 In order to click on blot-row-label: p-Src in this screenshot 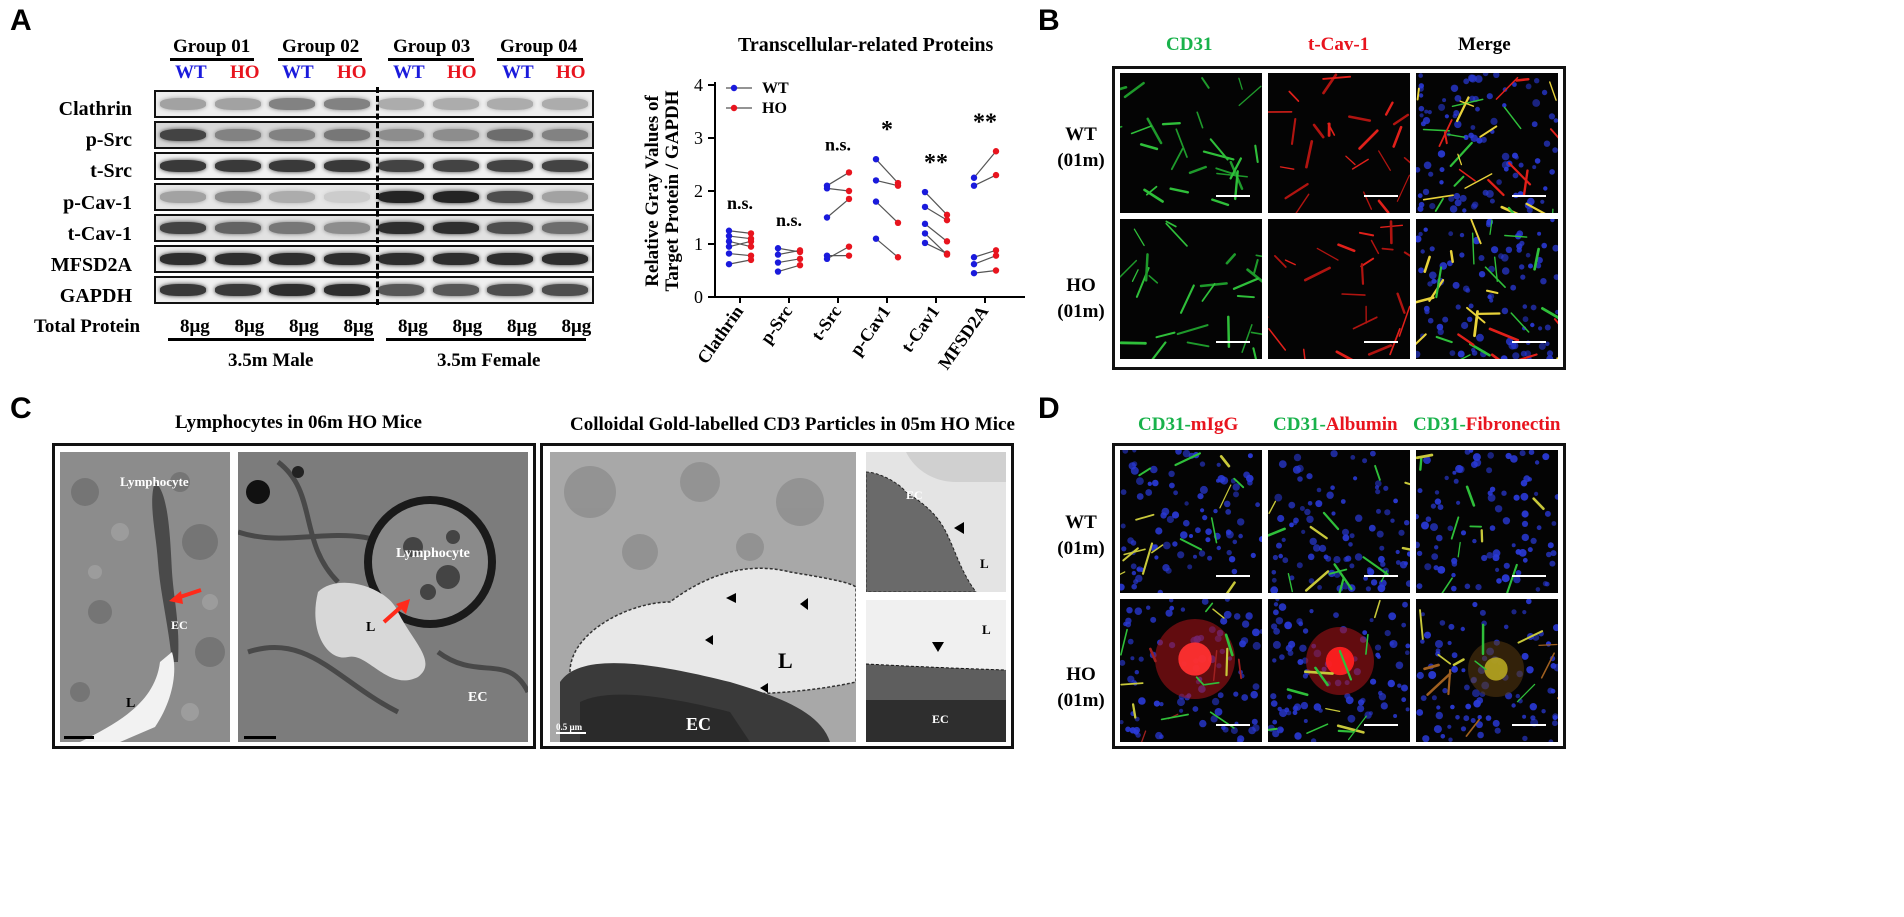, I will do `click(108, 140)`.